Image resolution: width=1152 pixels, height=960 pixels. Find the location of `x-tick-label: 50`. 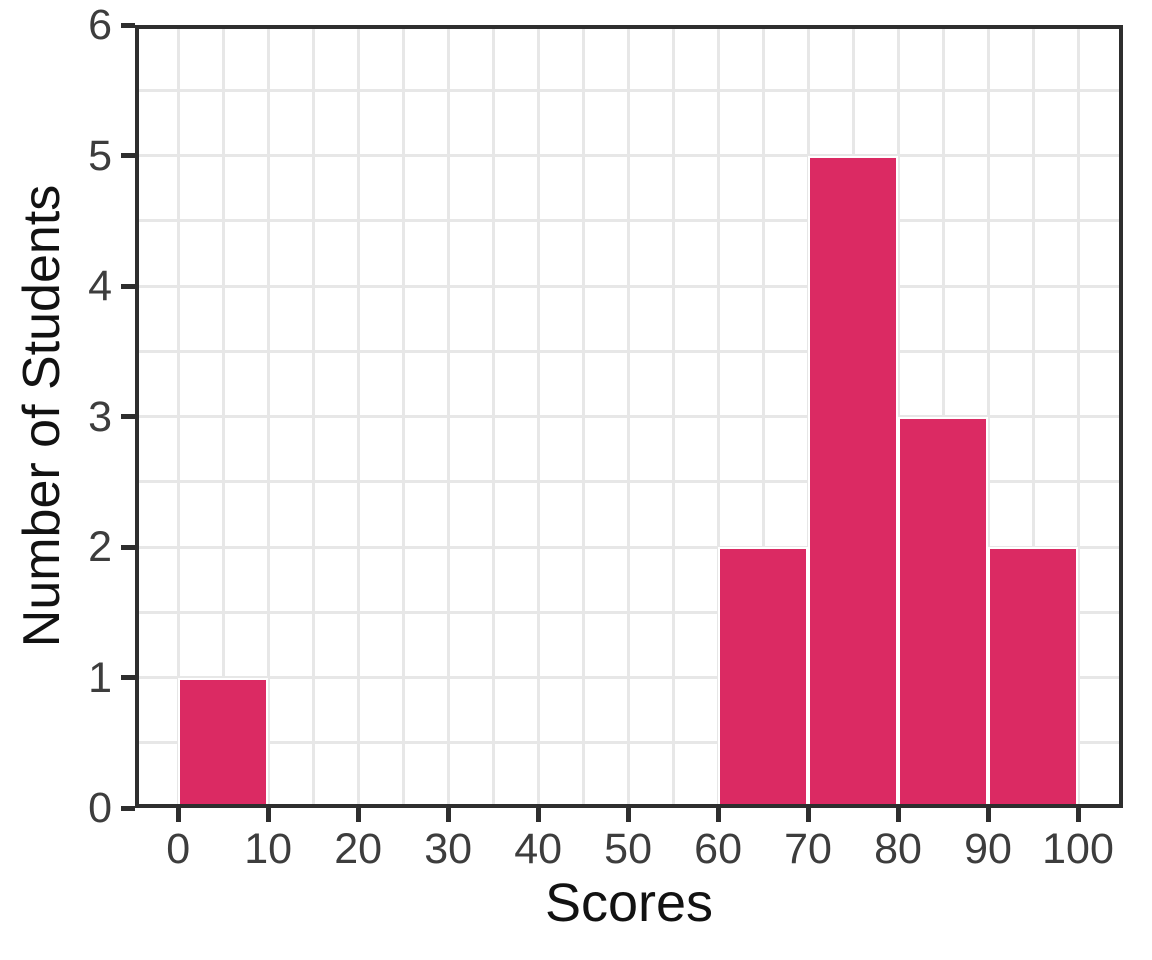

x-tick-label: 50 is located at coordinates (628, 849).